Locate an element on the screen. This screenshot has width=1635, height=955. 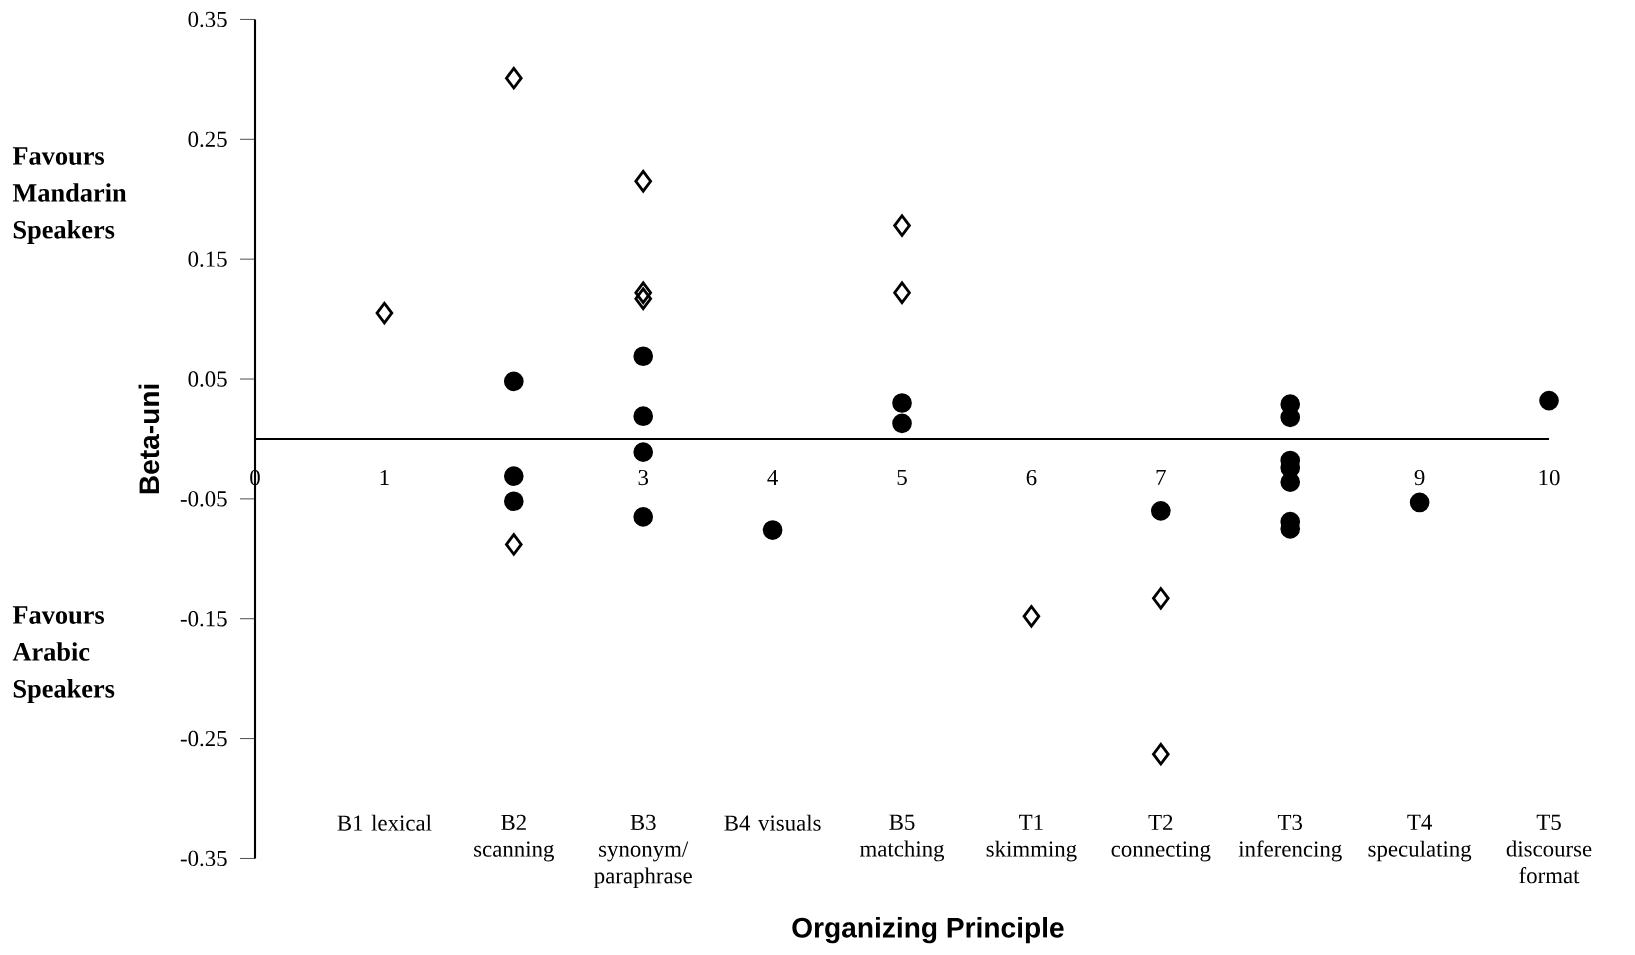
y-tick-label: 0.05 is located at coordinates (207, 379).